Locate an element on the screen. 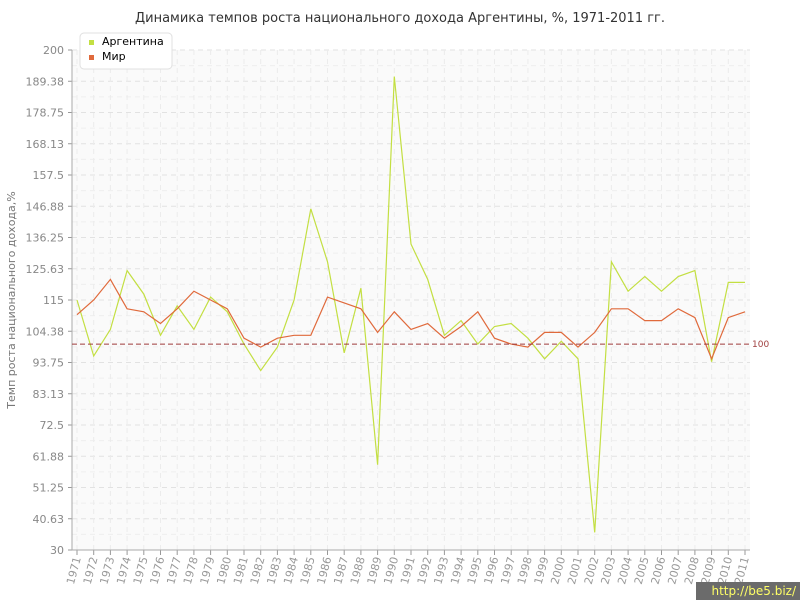 This screenshot has height=600, width=800. series-line is located at coordinates (411, 319).